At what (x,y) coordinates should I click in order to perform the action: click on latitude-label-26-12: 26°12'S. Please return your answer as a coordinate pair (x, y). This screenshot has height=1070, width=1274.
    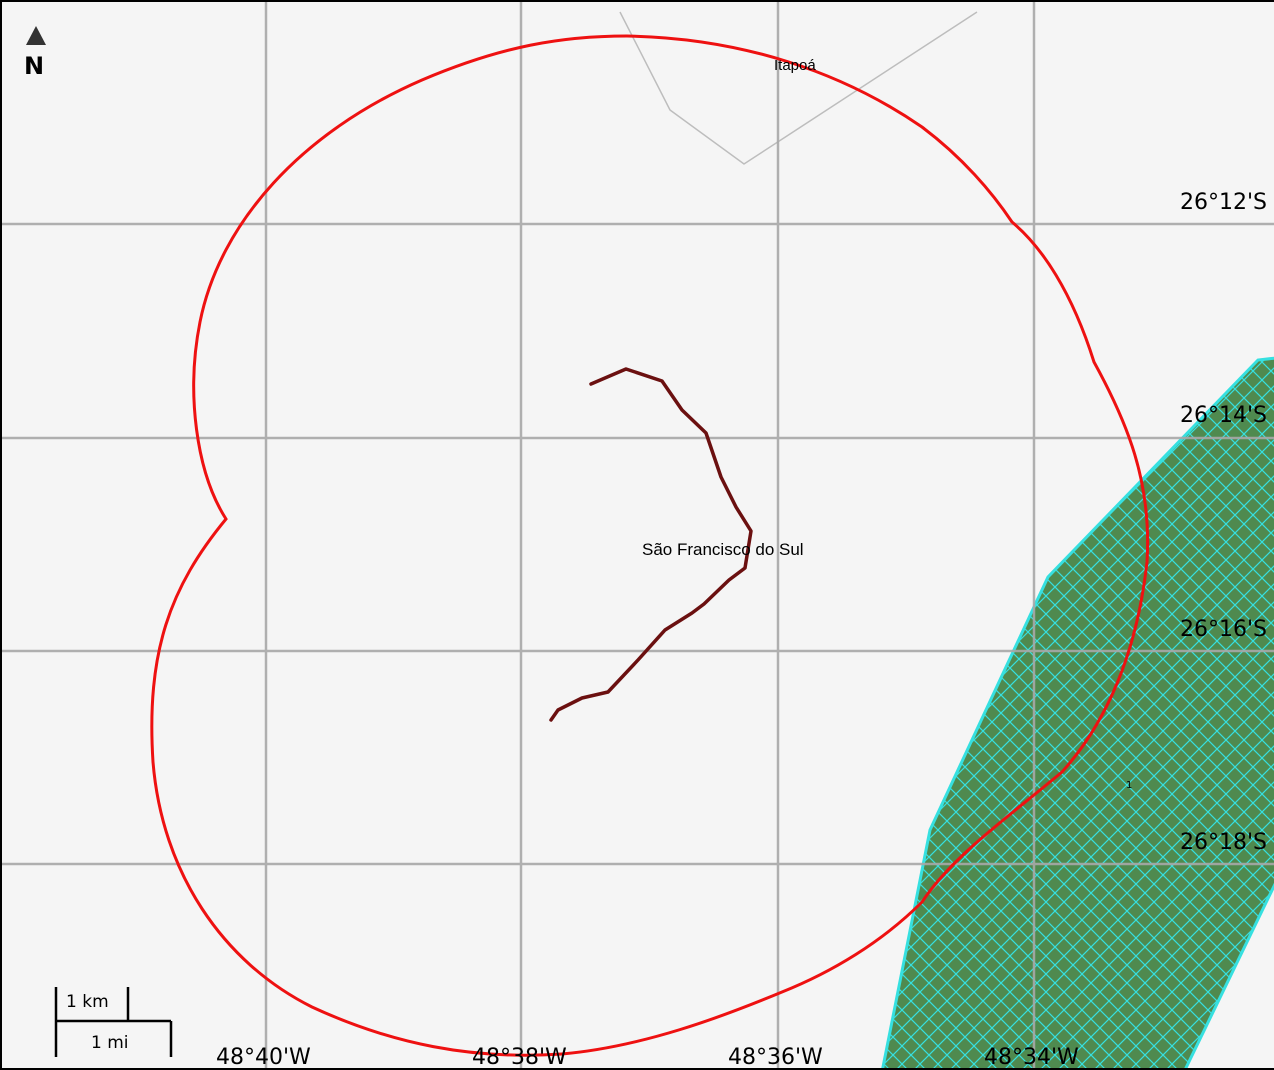
    Looking at the image, I should click on (1223, 202).